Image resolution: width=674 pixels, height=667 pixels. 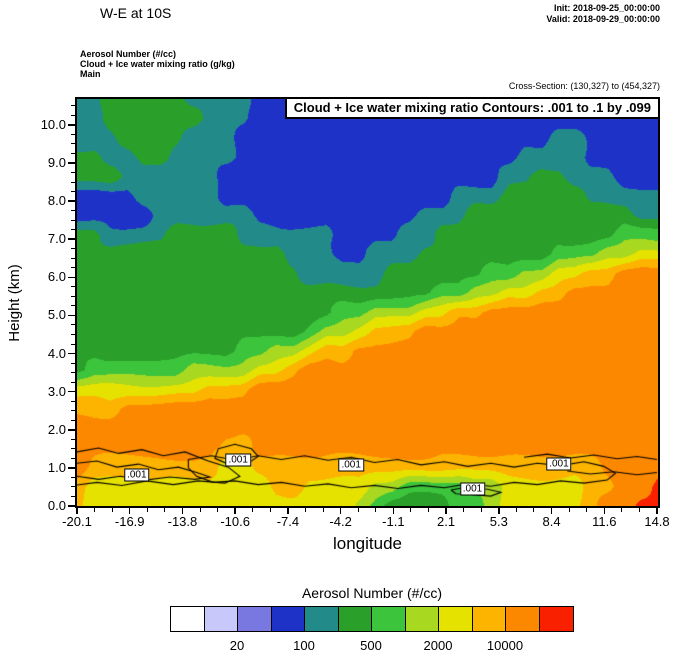 What do you see at coordinates (56, 429) in the screenshot?
I see `y-tick-label: 2.0` at bounding box center [56, 429].